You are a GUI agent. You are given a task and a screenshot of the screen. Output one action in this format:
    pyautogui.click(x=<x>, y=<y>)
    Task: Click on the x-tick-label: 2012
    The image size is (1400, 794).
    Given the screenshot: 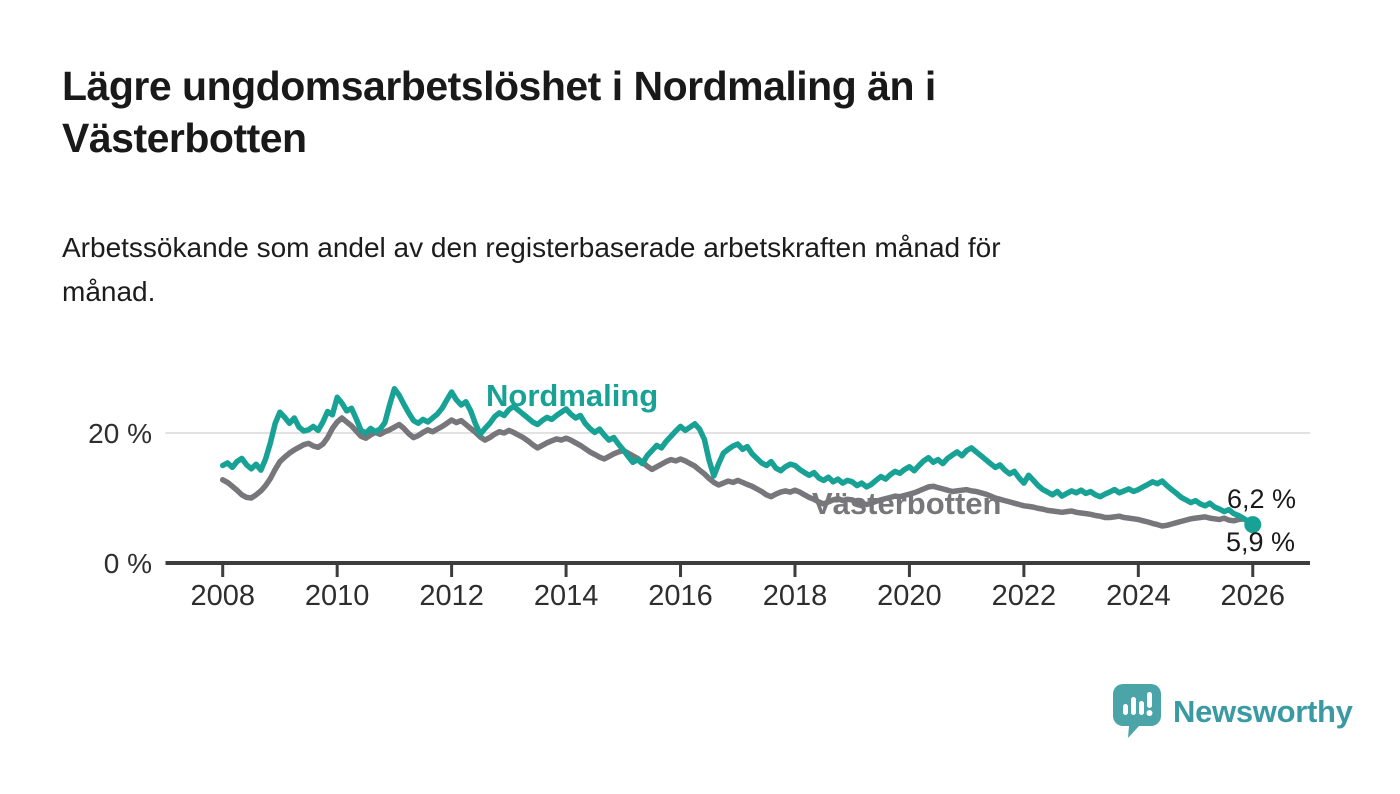 What is the action you would take?
    pyautogui.click(x=451, y=596)
    